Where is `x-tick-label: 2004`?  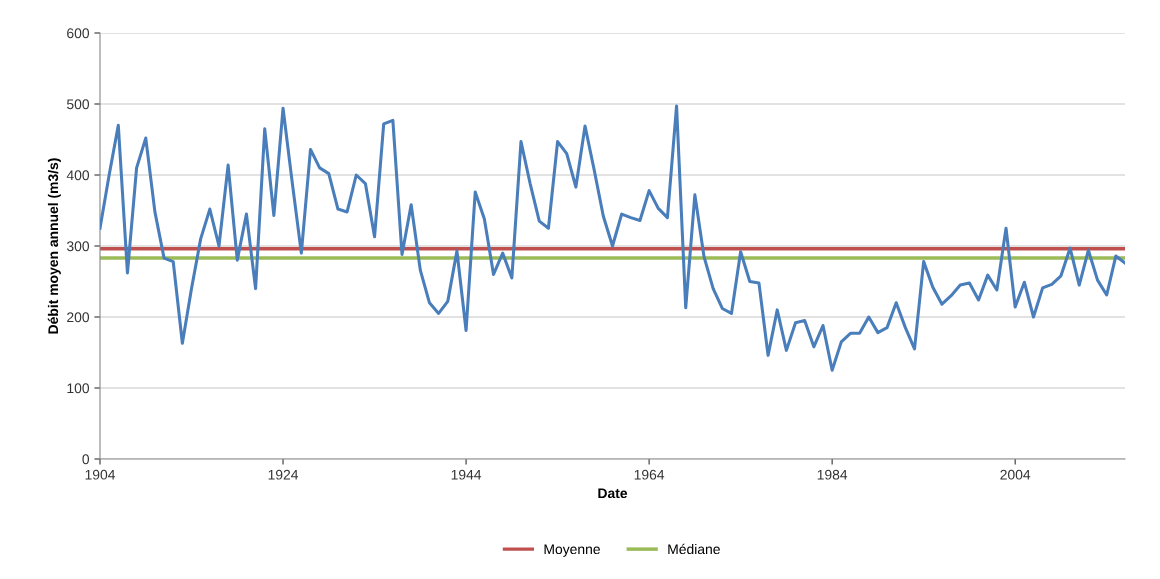
x-tick-label: 2004 is located at coordinates (1015, 474).